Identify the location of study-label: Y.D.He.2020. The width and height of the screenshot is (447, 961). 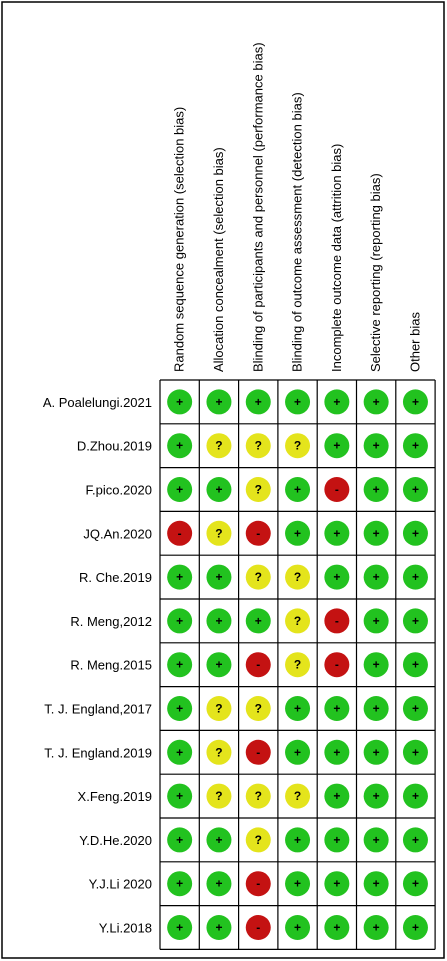
(115, 840).